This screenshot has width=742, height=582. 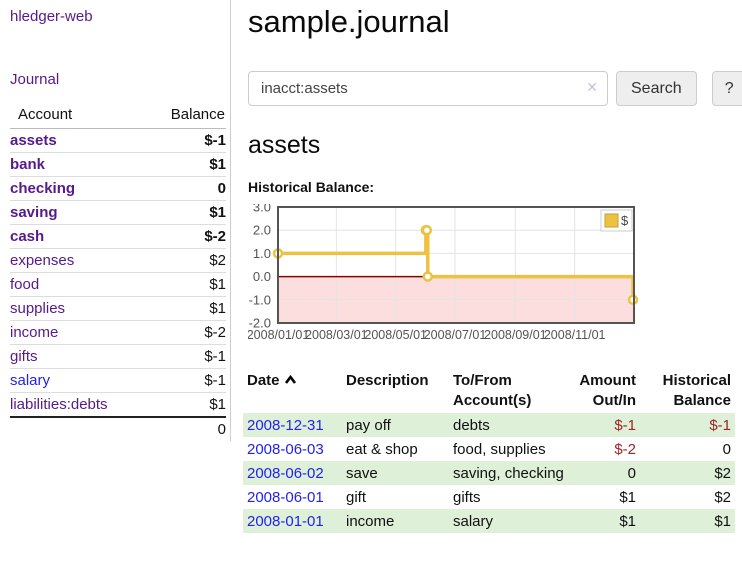 I want to click on account-row: supplies $1, so click(x=118, y=308).